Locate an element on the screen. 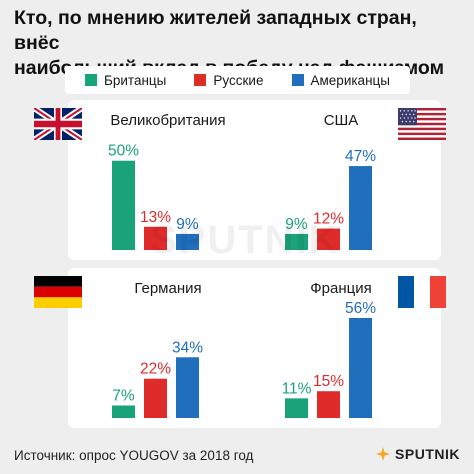 The height and width of the screenshot is (474, 474). brand-logo: SPUTNIK is located at coordinates (417, 454).